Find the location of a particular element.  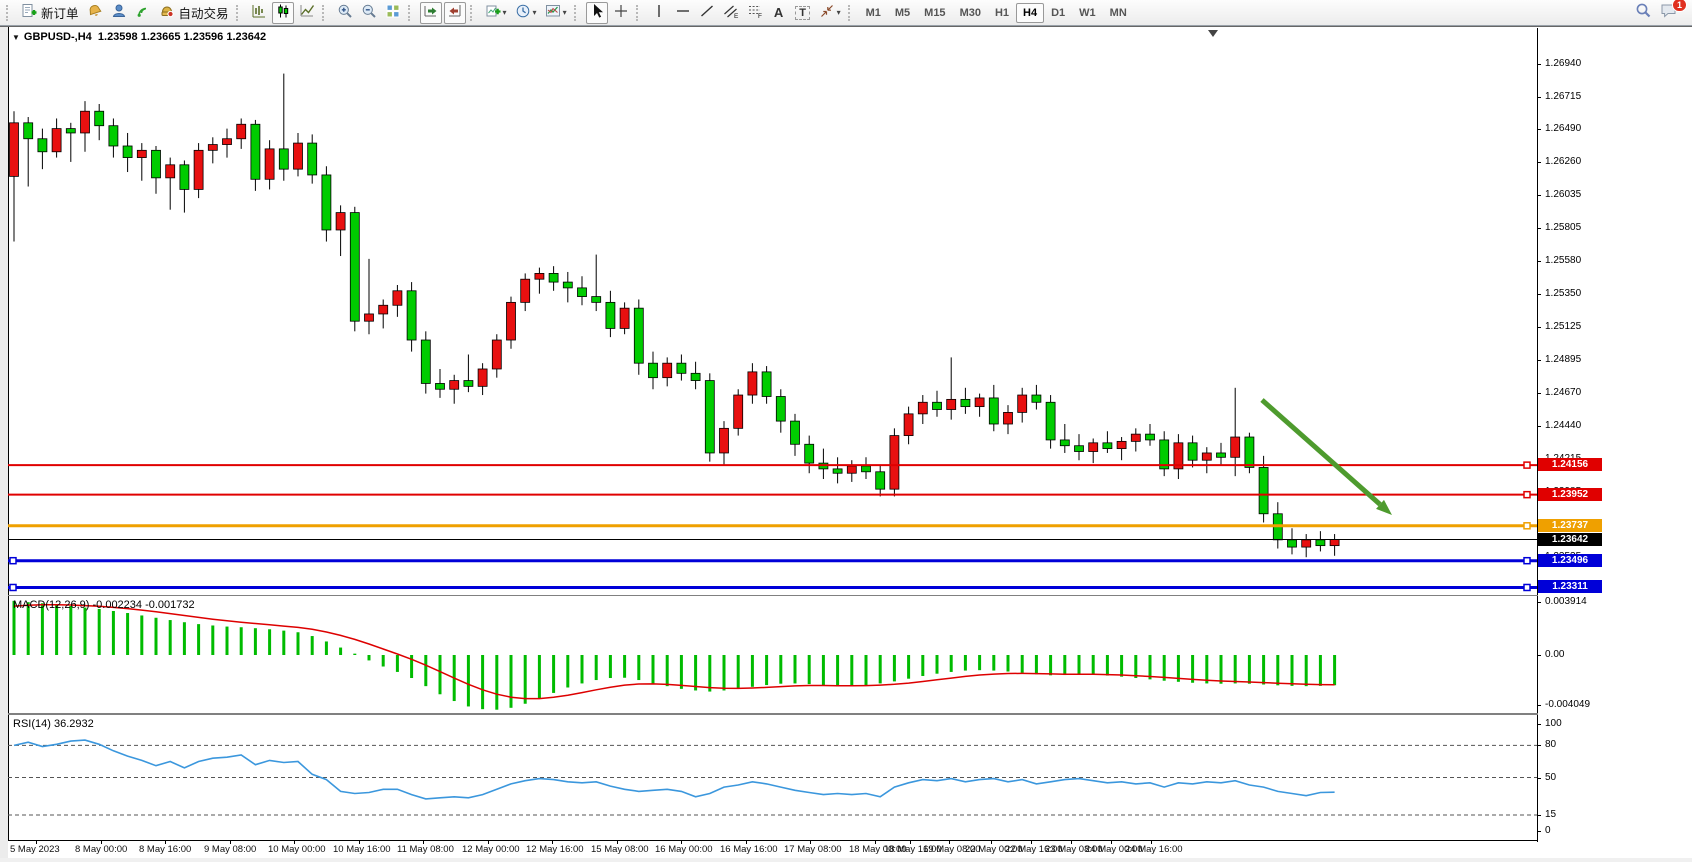

vertical-line-button is located at coordinates (659, 13).